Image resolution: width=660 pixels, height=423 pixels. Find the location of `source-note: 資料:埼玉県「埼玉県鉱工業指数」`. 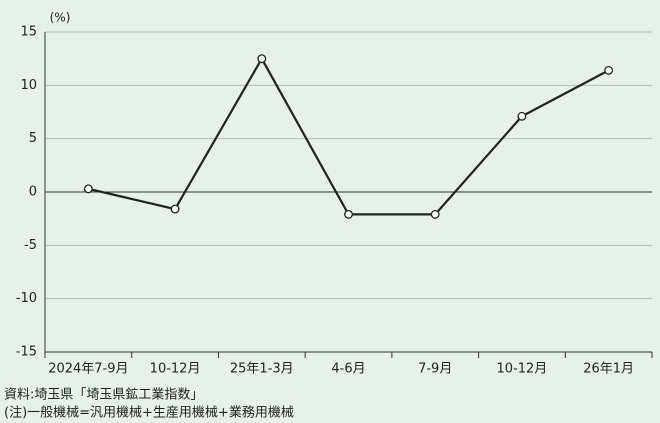

source-note: 資料:埼玉県「埼玉県鉱工業指数」 is located at coordinates (103, 395).